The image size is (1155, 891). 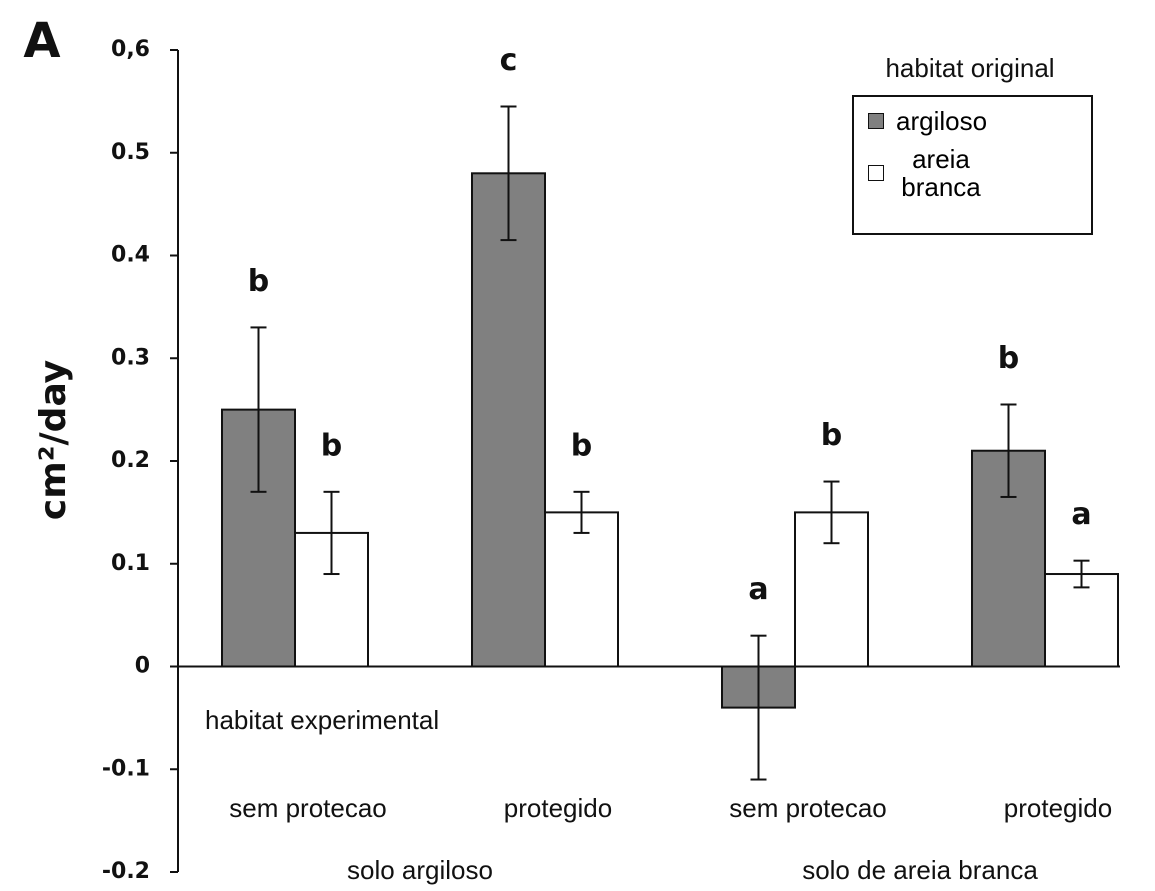 I want to click on group-label: solo de areia branca, so click(x=920, y=870).